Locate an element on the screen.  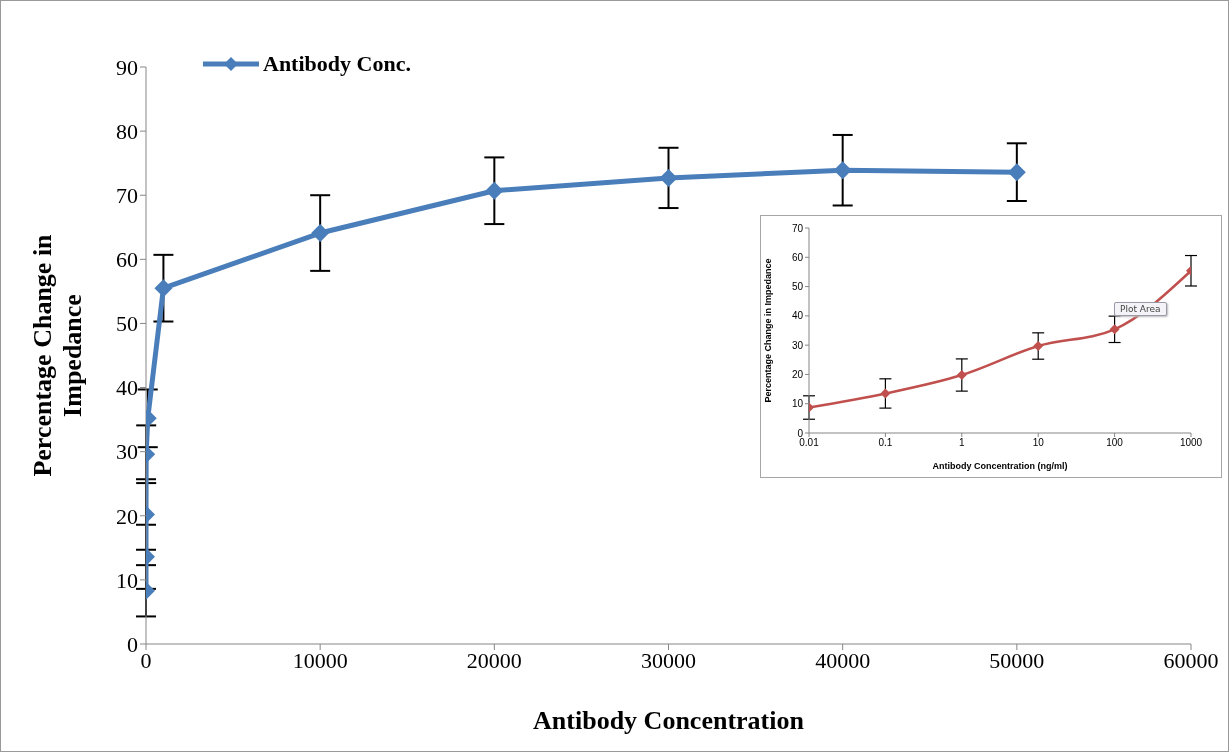
y-tick-label: 80 is located at coordinates (127, 131).